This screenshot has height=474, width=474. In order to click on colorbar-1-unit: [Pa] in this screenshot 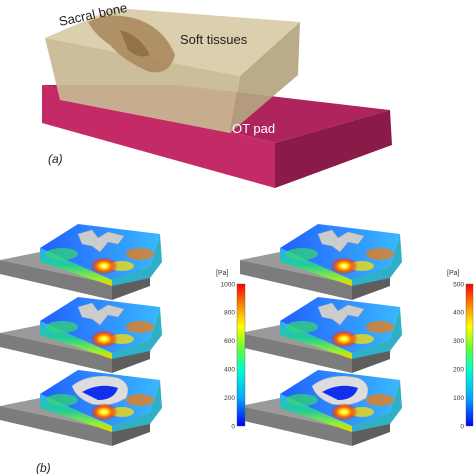, I will do `click(222, 273)`.